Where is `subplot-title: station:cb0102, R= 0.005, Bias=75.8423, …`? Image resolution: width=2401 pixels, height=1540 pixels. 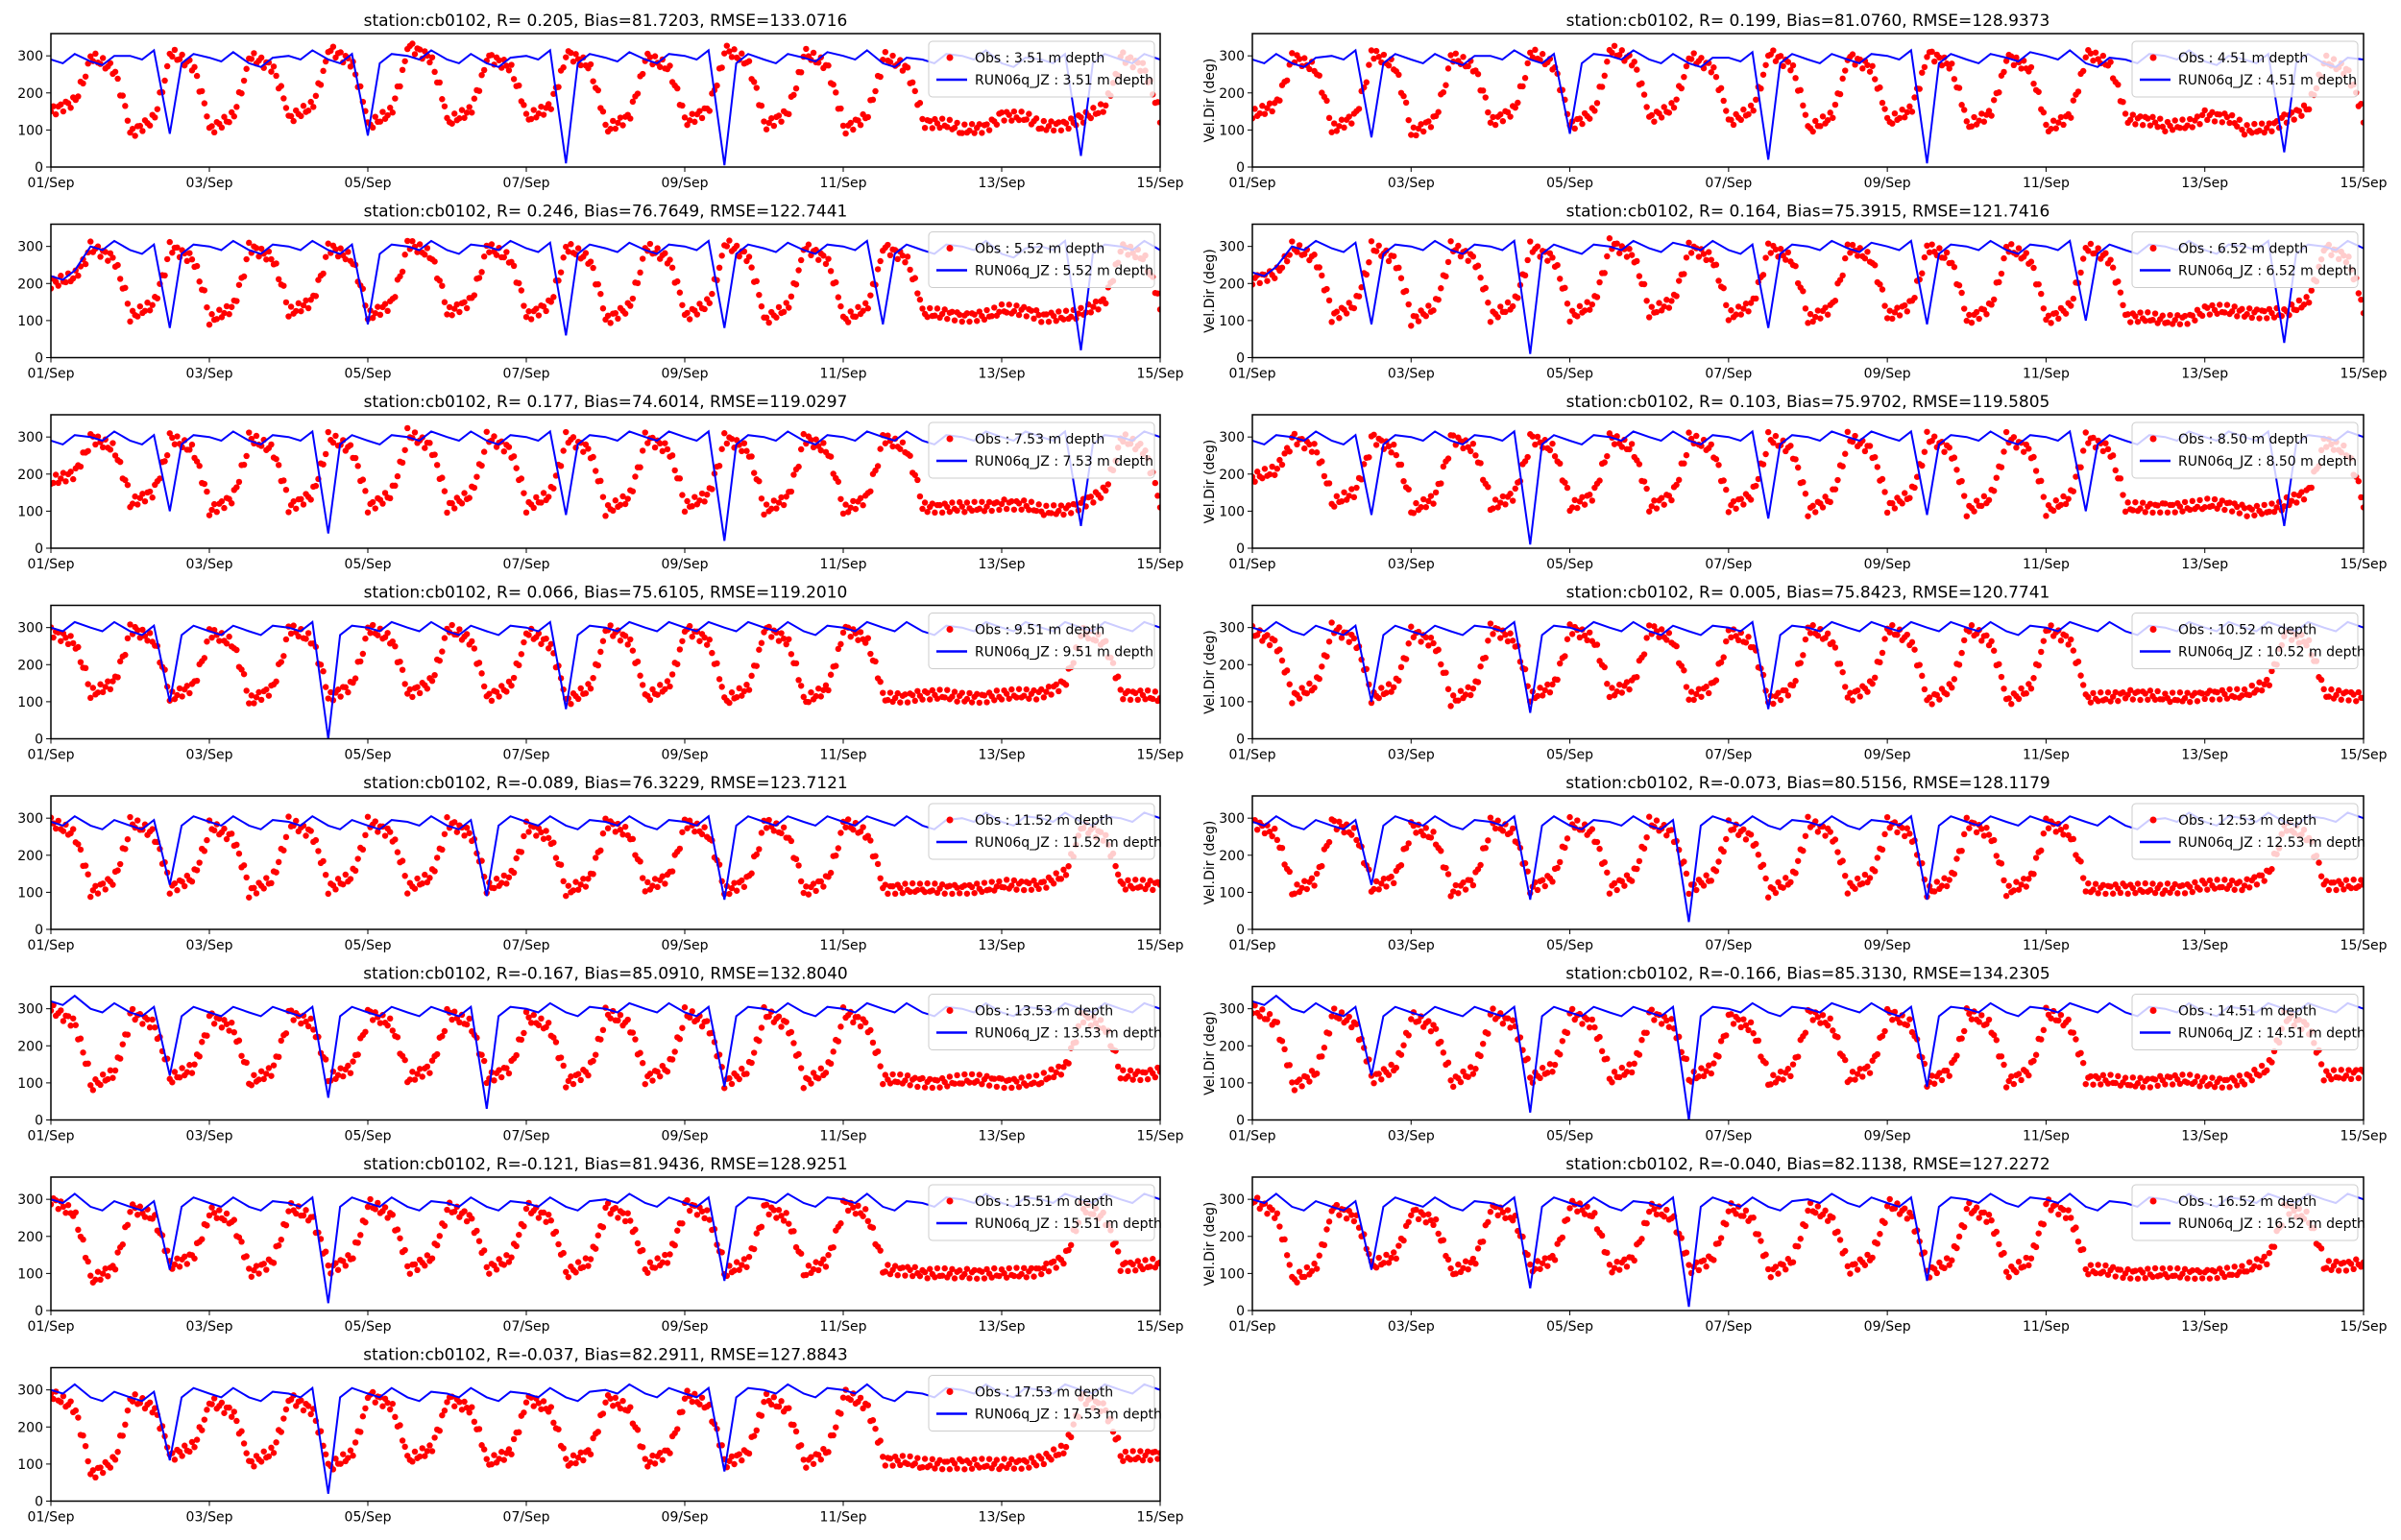
subplot-title: station:cb0102, R= 0.005, Bias=75.8423, … is located at coordinates (1808, 593).